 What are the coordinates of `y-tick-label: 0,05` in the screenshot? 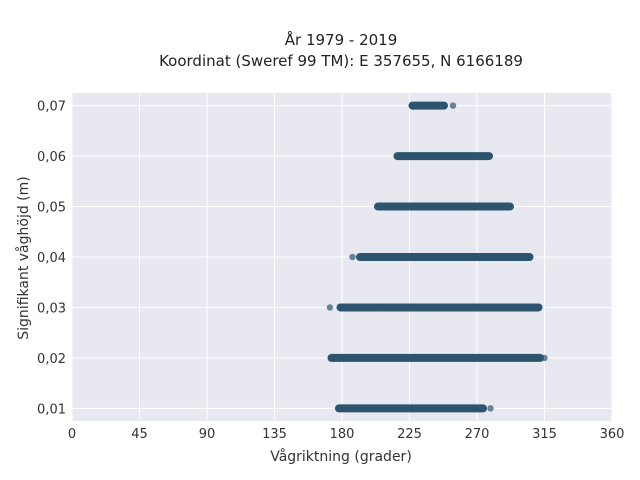 It's located at (51, 208).